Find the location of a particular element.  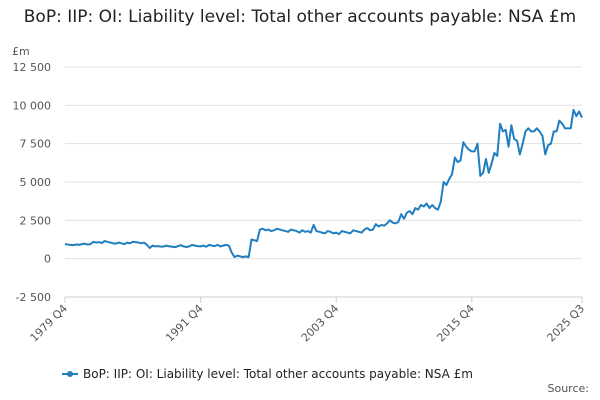

y-axis-label: £m is located at coordinates (21, 51).